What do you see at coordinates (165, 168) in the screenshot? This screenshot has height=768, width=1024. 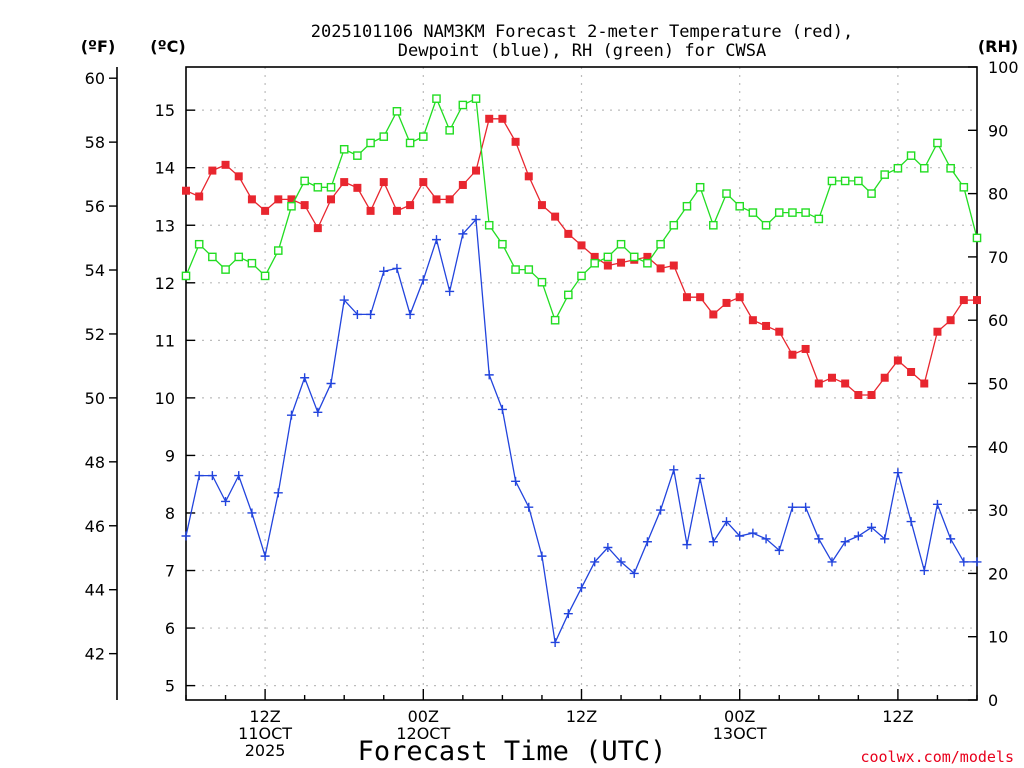 I see `celsius-tick-label: 14` at bounding box center [165, 168].